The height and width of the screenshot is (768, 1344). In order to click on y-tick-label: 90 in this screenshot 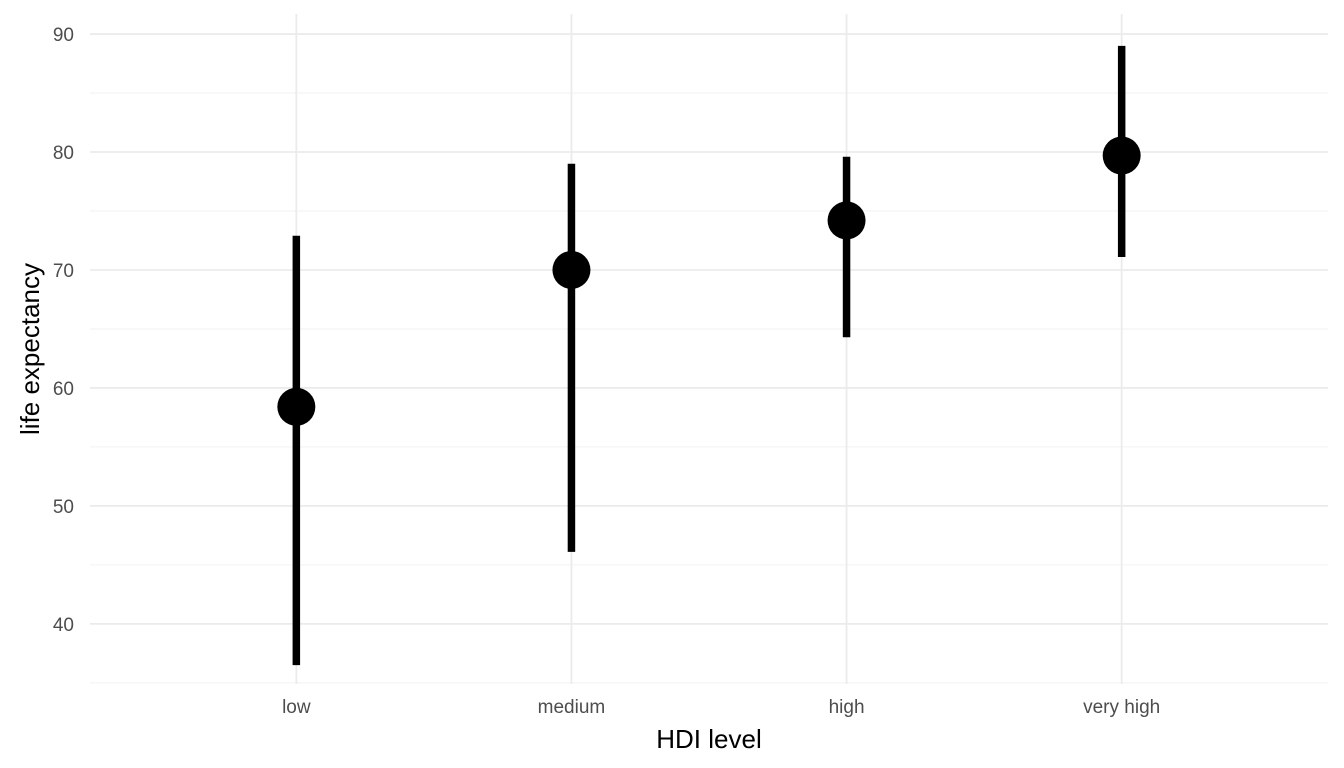, I will do `click(63, 35)`.